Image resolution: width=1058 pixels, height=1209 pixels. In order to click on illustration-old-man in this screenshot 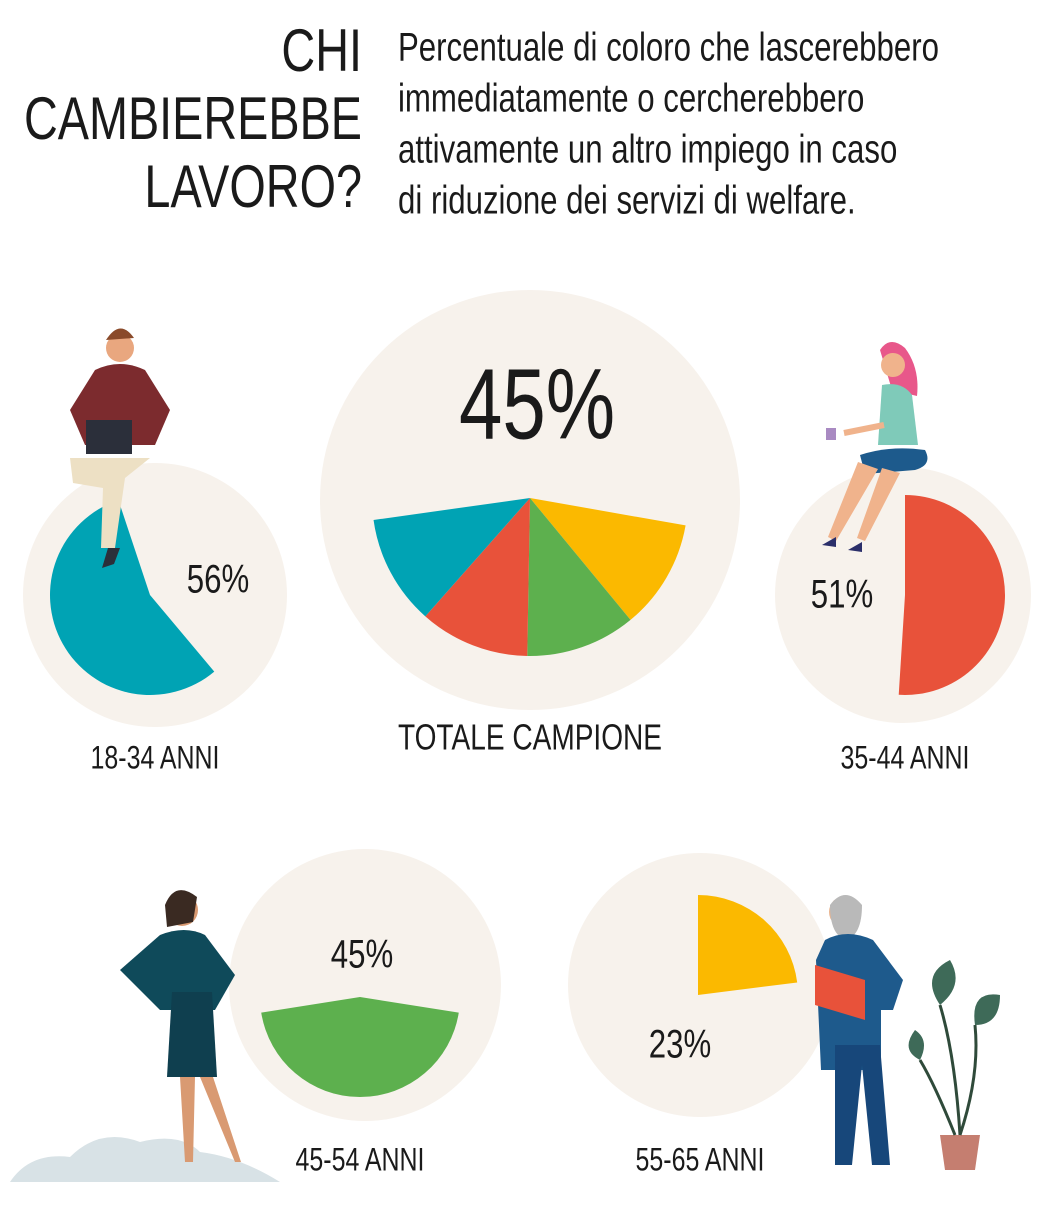, I will do `click(907, 1032)`.